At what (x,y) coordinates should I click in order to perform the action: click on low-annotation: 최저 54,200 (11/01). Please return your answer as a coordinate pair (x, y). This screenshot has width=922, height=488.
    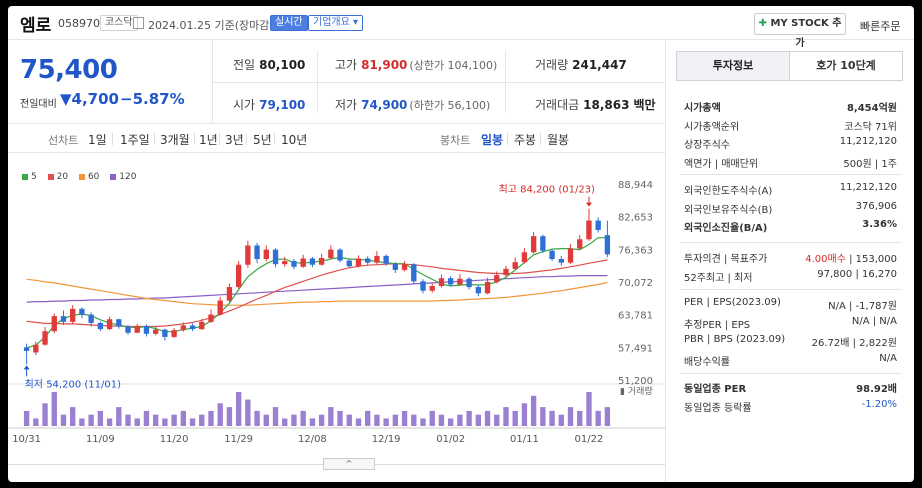
    Looking at the image, I should click on (73, 384).